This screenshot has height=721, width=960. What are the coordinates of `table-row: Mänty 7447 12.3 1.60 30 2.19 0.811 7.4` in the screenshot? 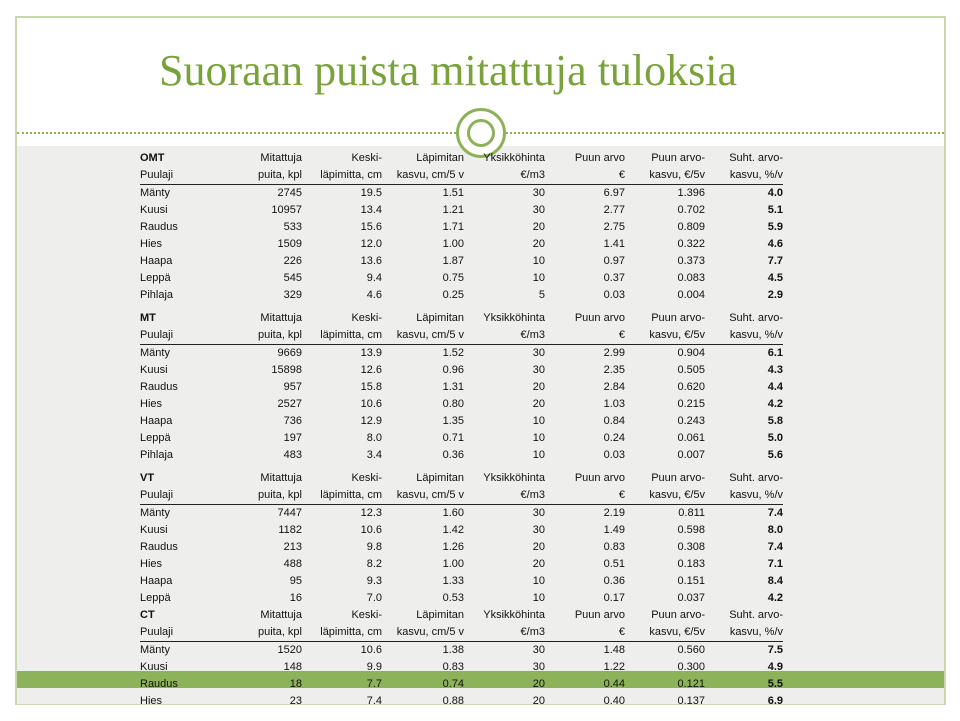 It's located at (461, 514).